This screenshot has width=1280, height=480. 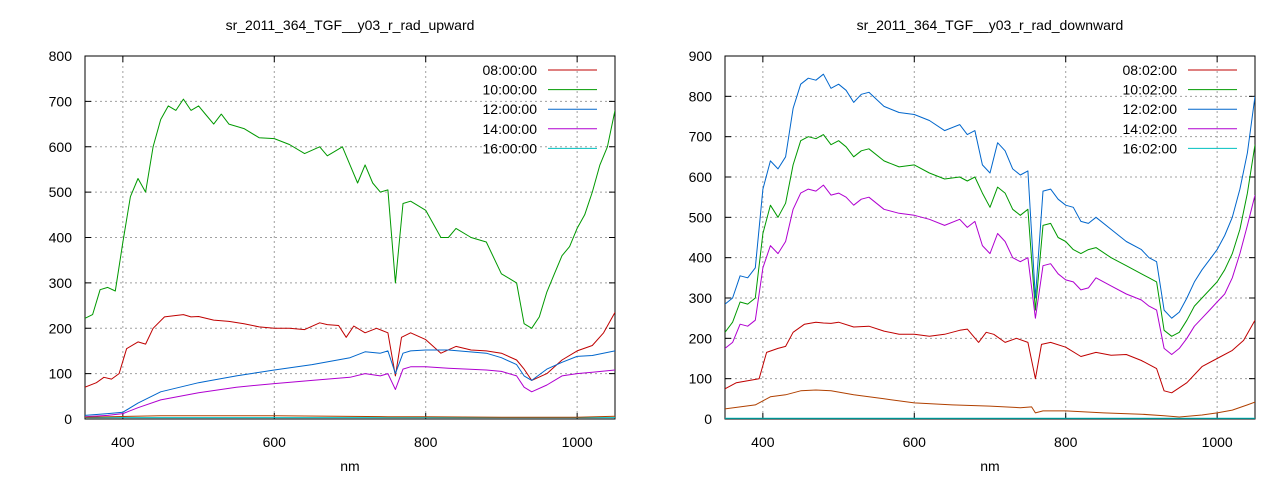 What do you see at coordinates (510, 90) in the screenshot?
I see `legend-label: 10:00:00` at bounding box center [510, 90].